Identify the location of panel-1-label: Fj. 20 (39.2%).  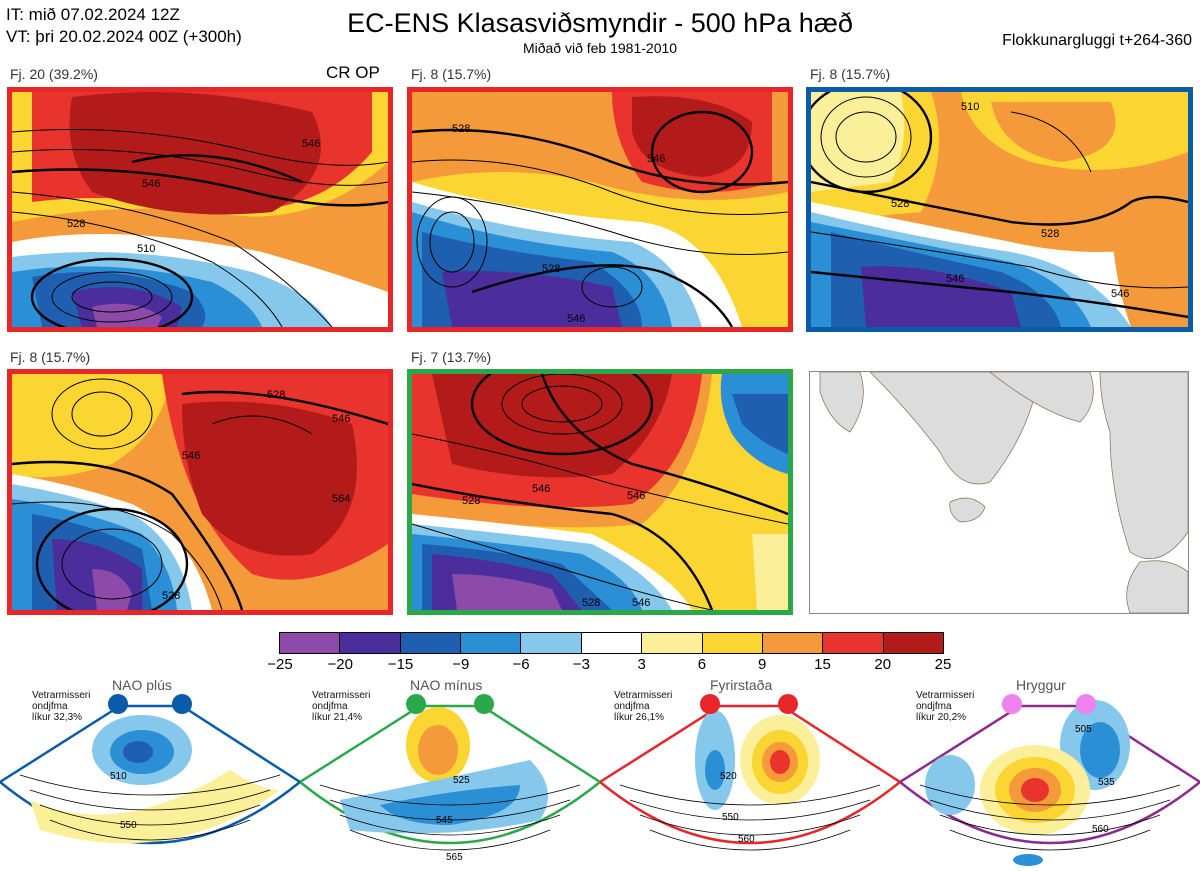
(54, 74).